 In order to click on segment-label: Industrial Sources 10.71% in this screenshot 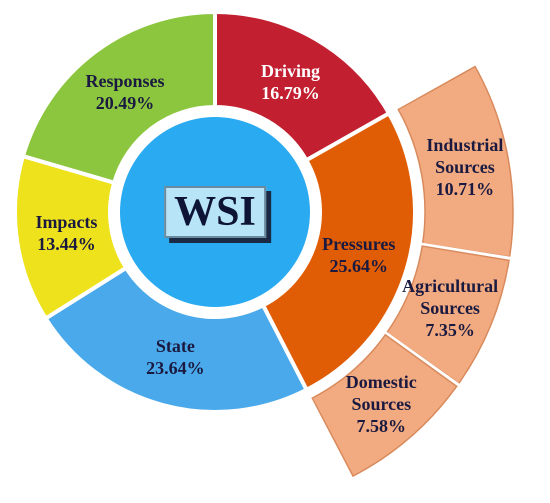, I will do `click(465, 167)`.